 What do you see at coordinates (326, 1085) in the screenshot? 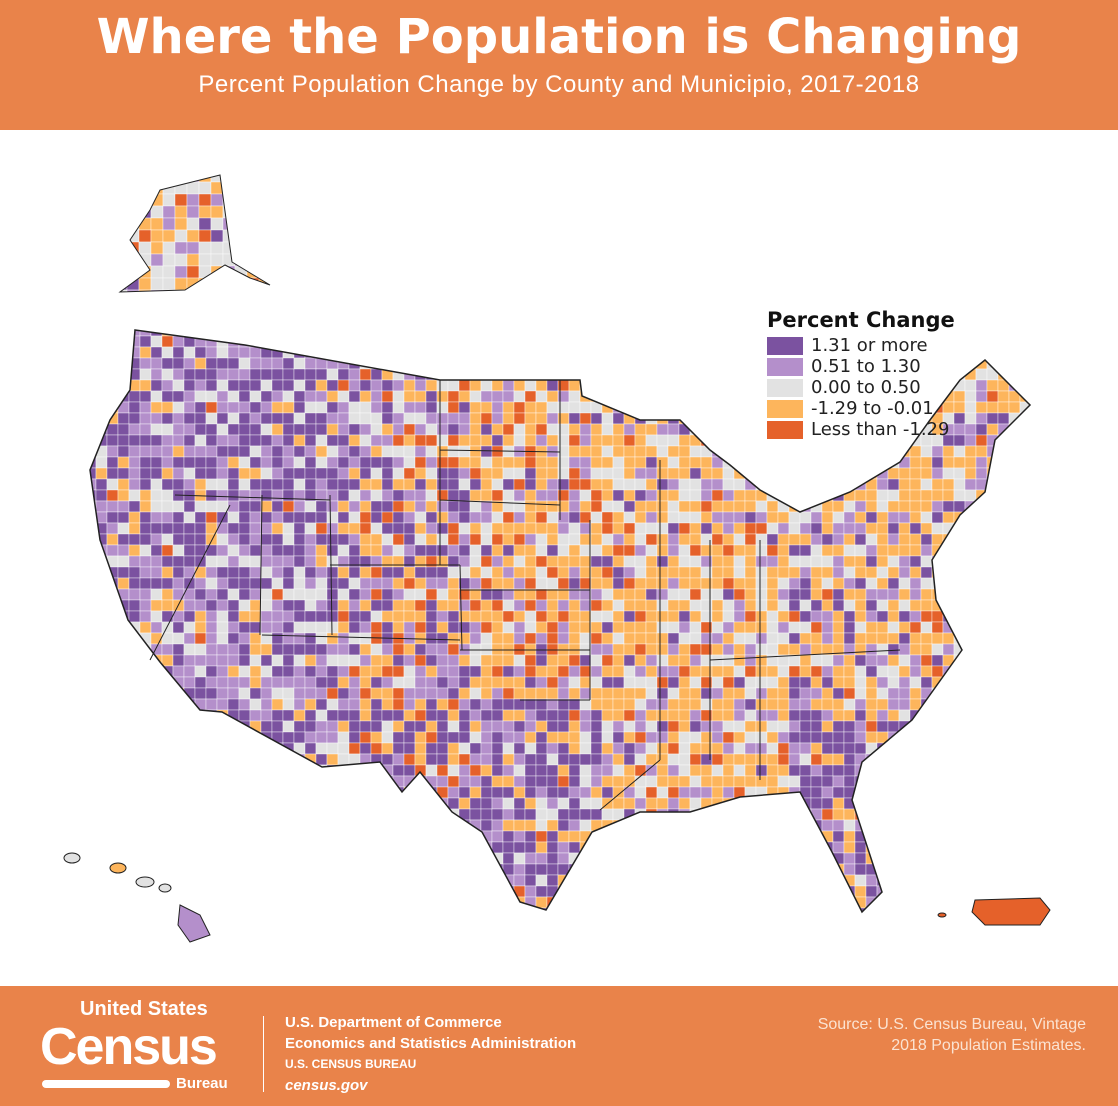
I see `census-link: census.gov` at bounding box center [326, 1085].